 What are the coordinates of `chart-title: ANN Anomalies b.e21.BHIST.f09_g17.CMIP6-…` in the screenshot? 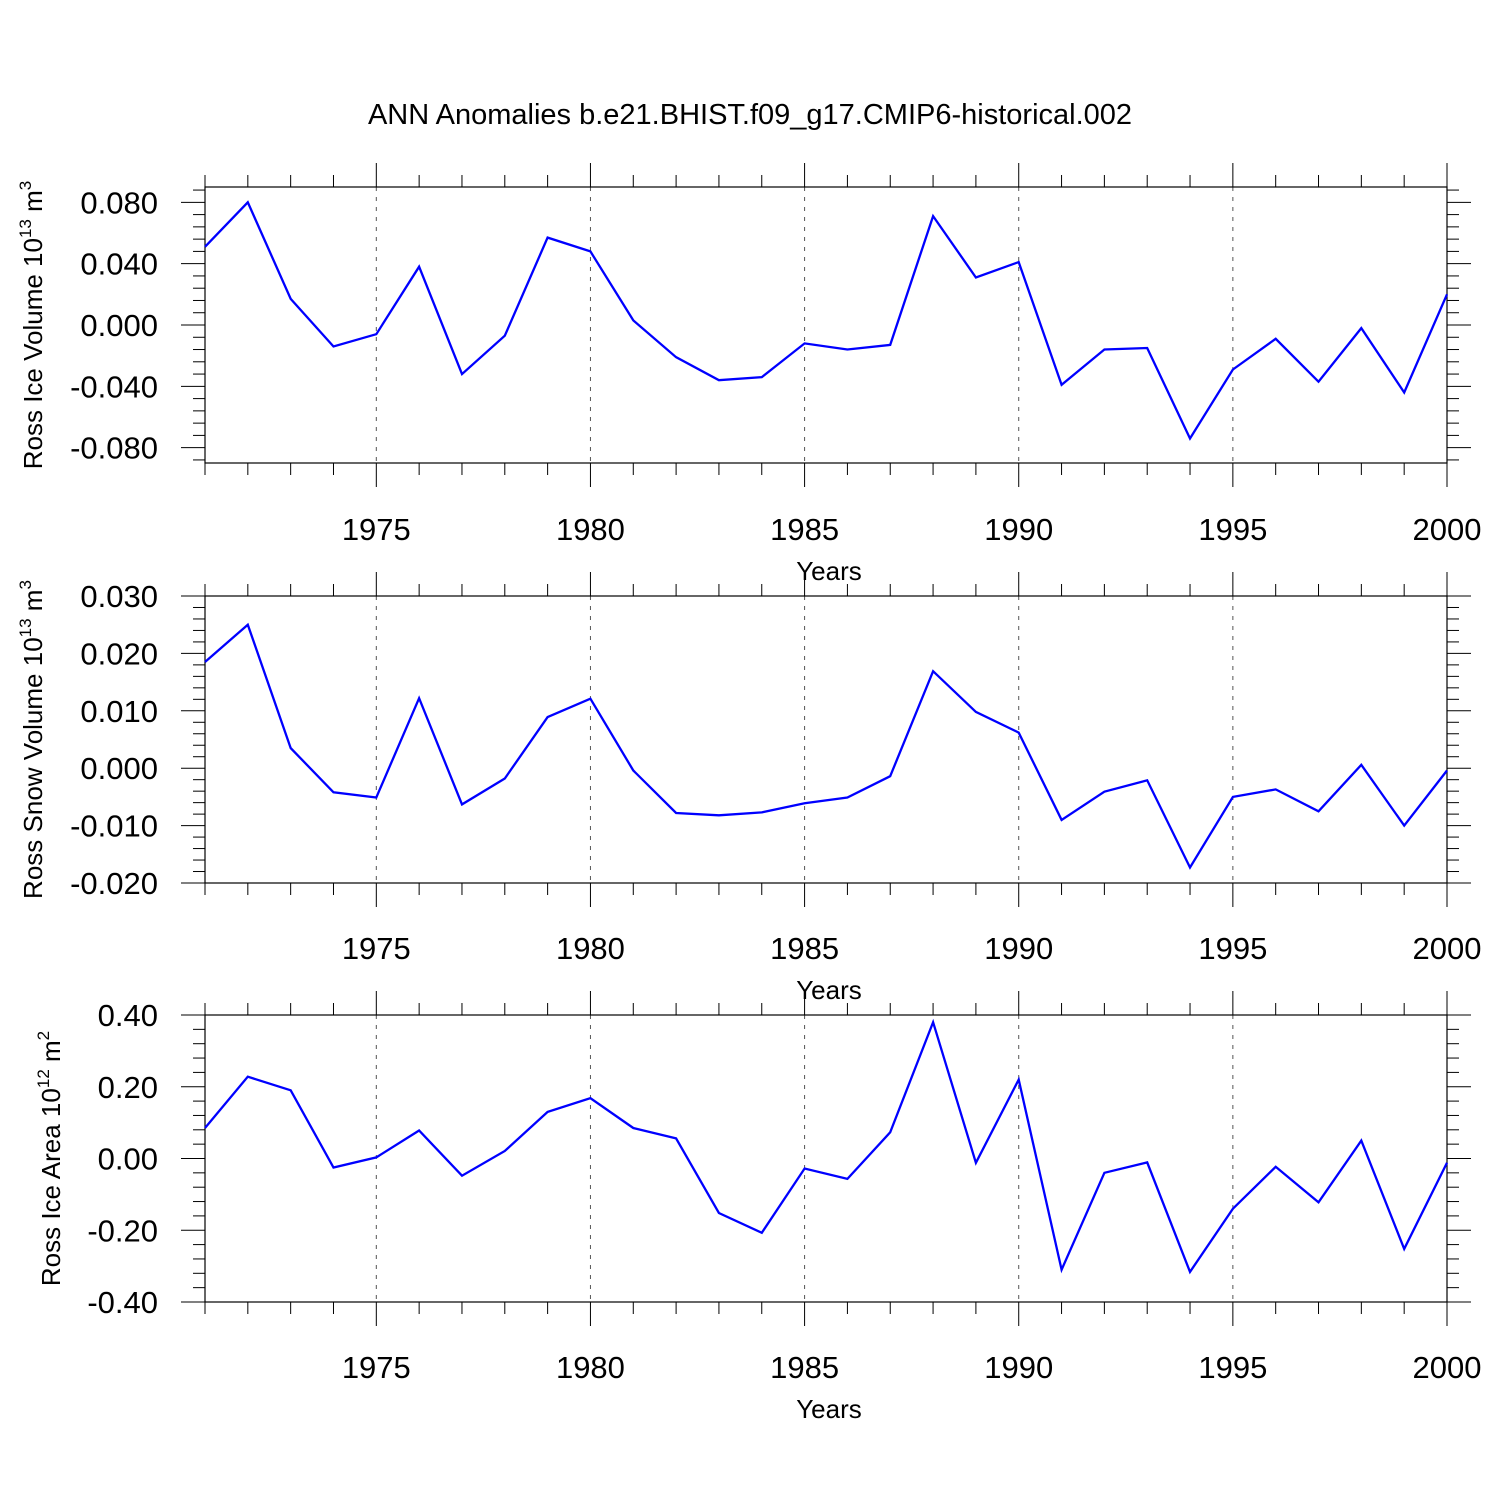 It's located at (750, 115).